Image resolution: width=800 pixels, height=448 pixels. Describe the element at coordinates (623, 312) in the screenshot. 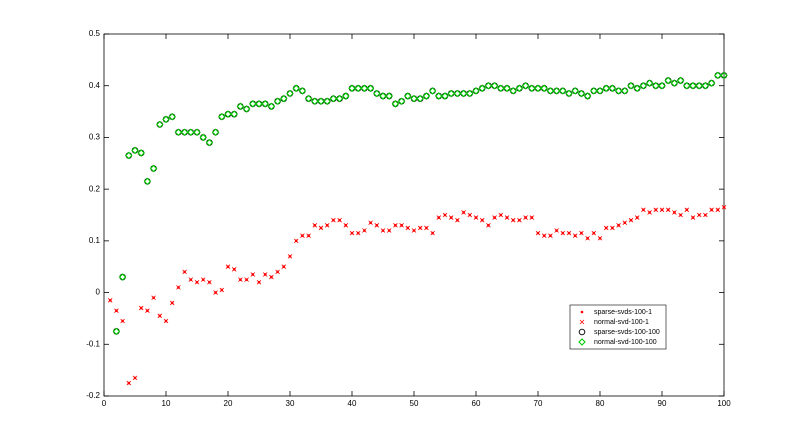

I see `legend-label: sparse-svds-100-1` at that location.